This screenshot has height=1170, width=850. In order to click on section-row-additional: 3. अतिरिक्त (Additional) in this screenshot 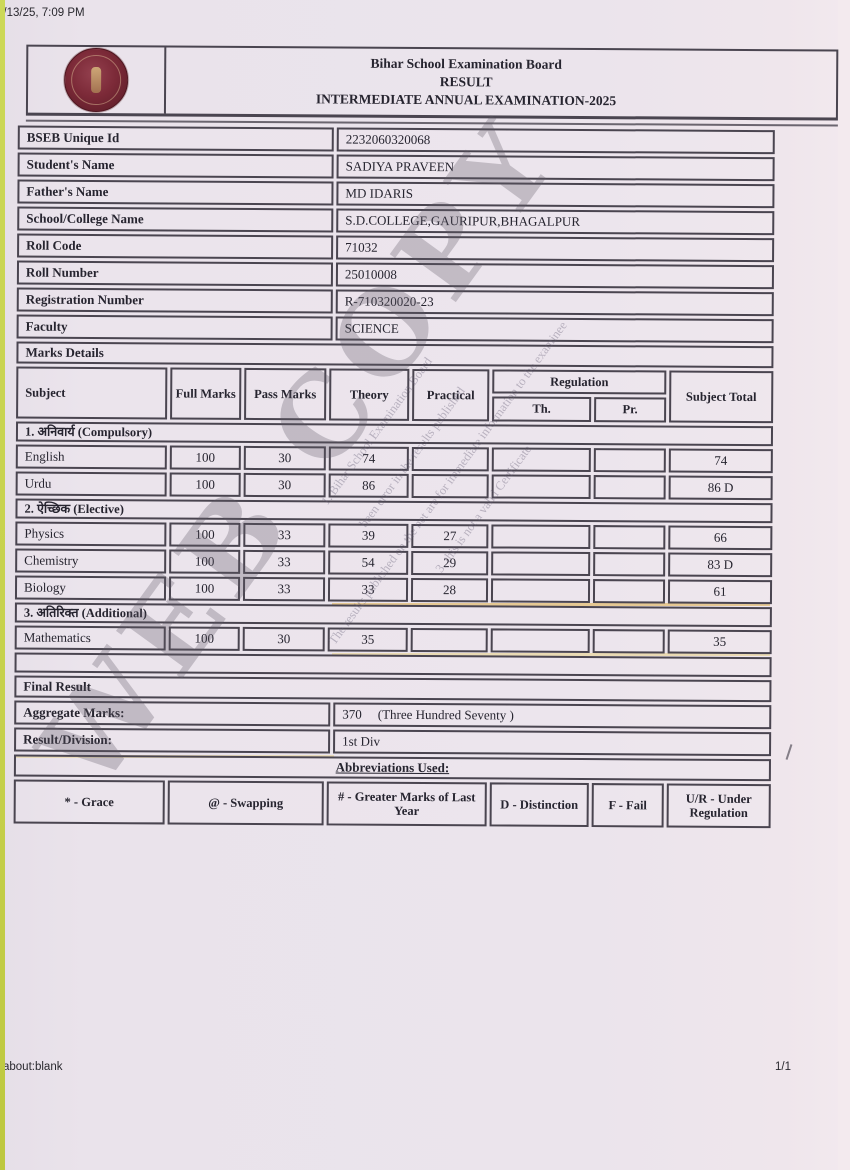, I will do `click(393, 615)`.